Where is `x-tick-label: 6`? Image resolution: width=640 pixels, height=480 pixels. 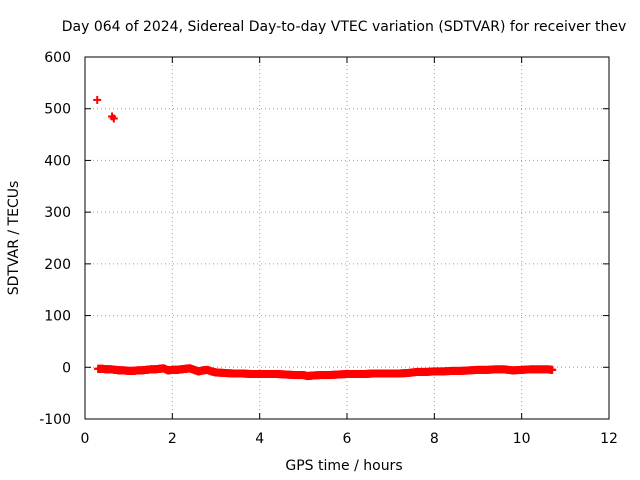
x-tick-label: 6 is located at coordinates (347, 439).